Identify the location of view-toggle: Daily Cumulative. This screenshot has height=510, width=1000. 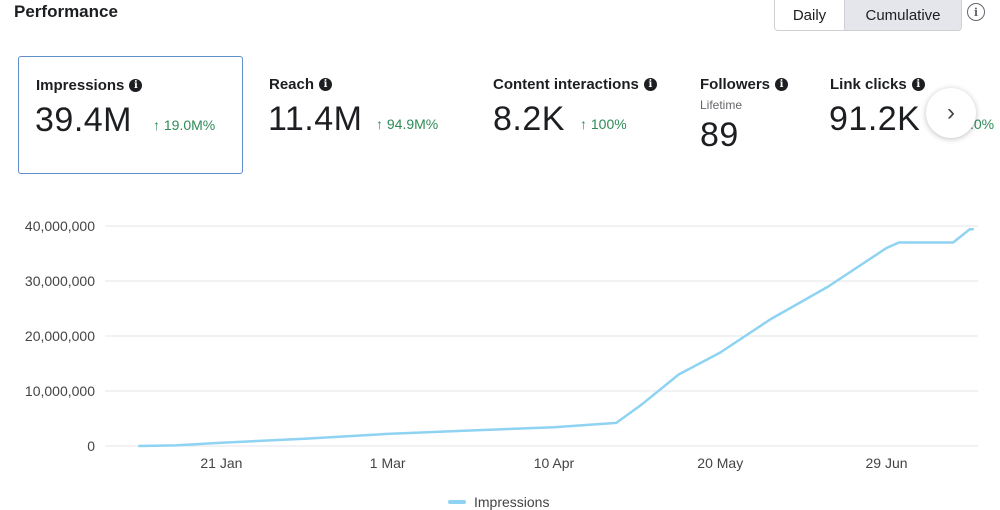
(868, 15).